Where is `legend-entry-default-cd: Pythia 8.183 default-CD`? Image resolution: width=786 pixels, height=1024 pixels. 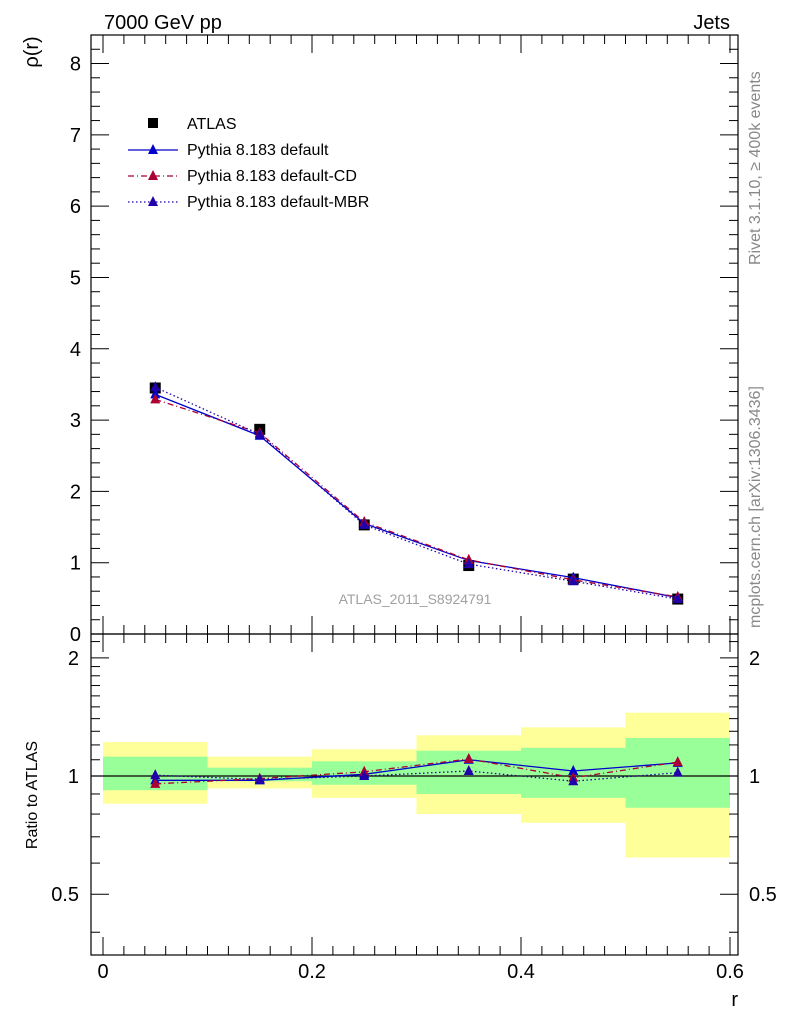 legend-entry-default-cd: Pythia 8.183 default-CD is located at coordinates (242, 176).